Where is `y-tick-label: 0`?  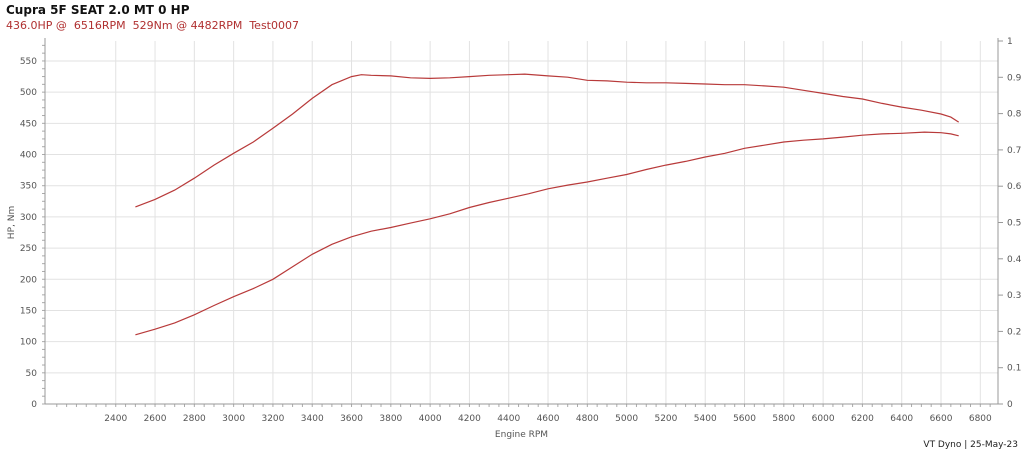 y-tick-label: 0 is located at coordinates (34, 405).